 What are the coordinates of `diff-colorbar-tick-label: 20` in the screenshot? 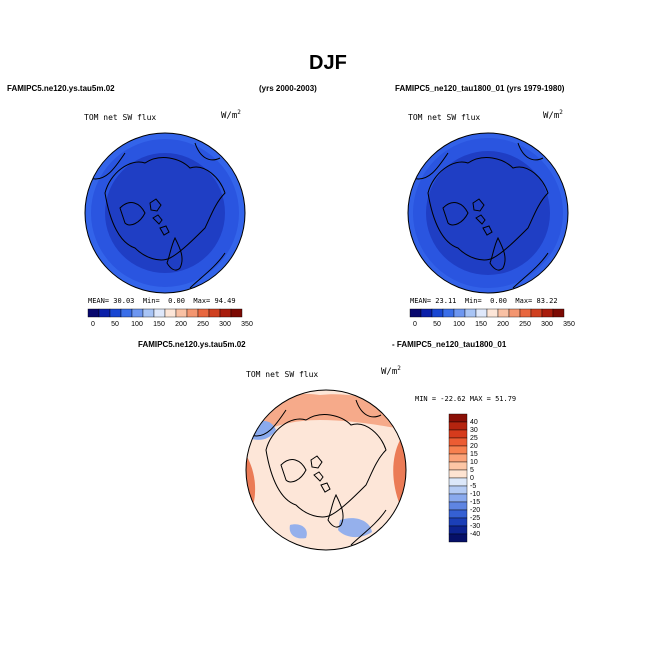 It's located at (474, 446).